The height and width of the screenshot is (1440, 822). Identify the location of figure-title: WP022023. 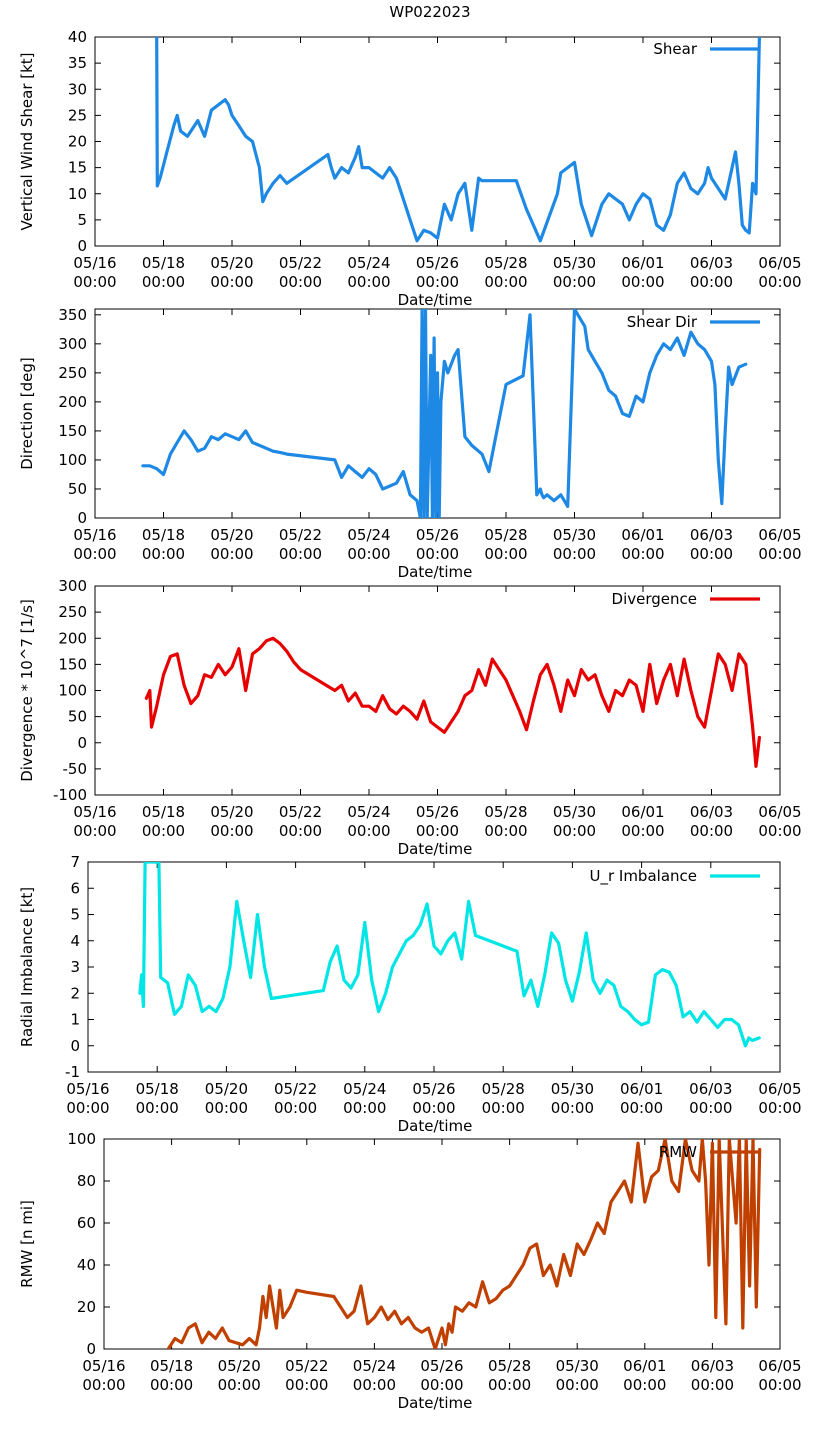
(429, 12).